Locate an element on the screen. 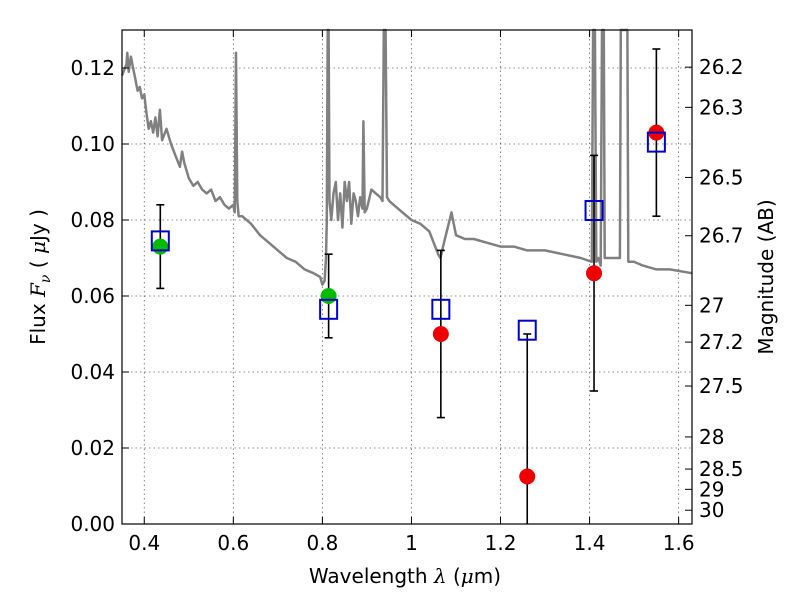 Image resolution: width=800 pixels, height=600 pixels. y2-tick-label: 27.2 is located at coordinates (721, 342).